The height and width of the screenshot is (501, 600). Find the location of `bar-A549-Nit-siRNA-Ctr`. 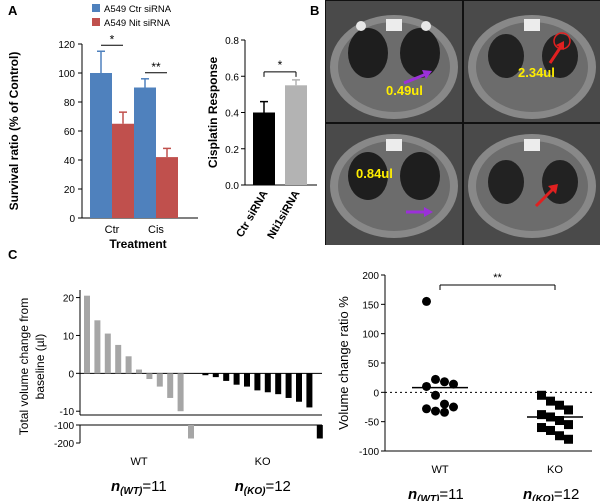

bar-A549-Nit-siRNA-Ctr is located at coordinates (123, 170).